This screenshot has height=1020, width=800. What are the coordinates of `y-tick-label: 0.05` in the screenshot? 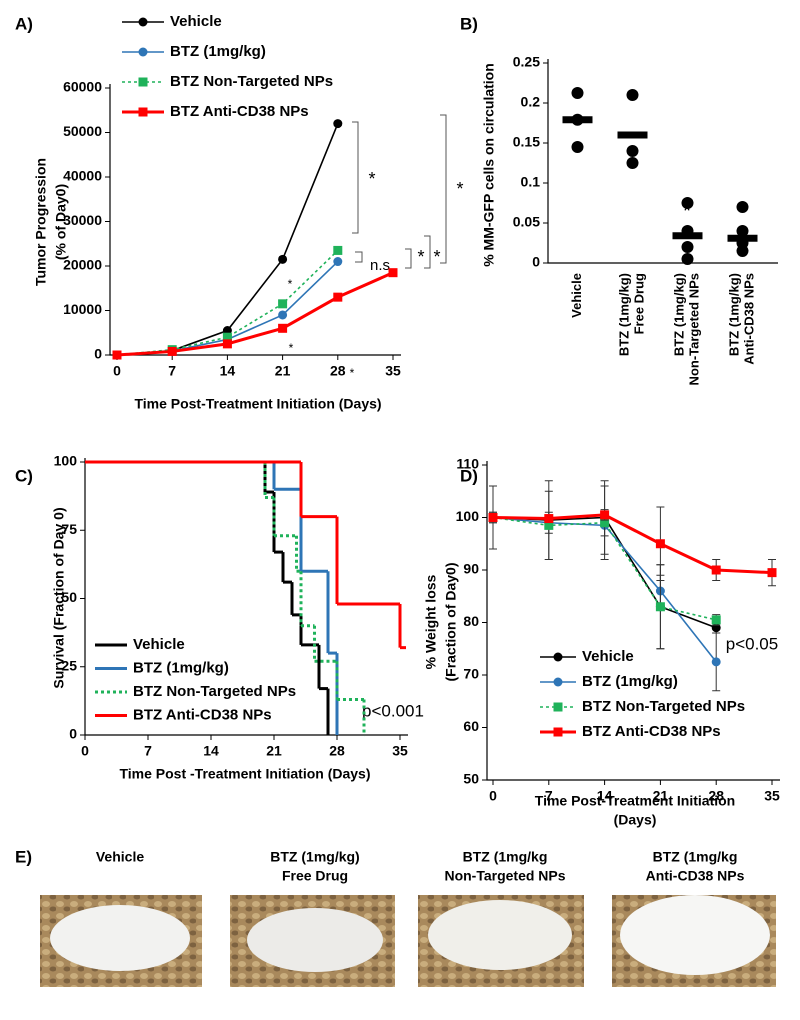 It's located at (526, 222).